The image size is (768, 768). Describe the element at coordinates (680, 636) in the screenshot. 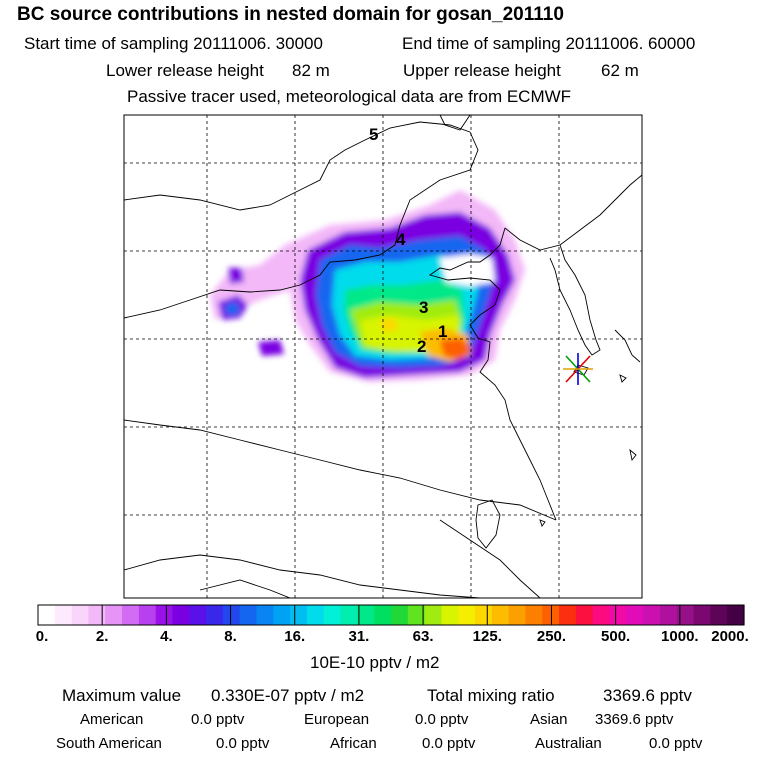

I see `colorbar-tick-label: 1000.` at that location.